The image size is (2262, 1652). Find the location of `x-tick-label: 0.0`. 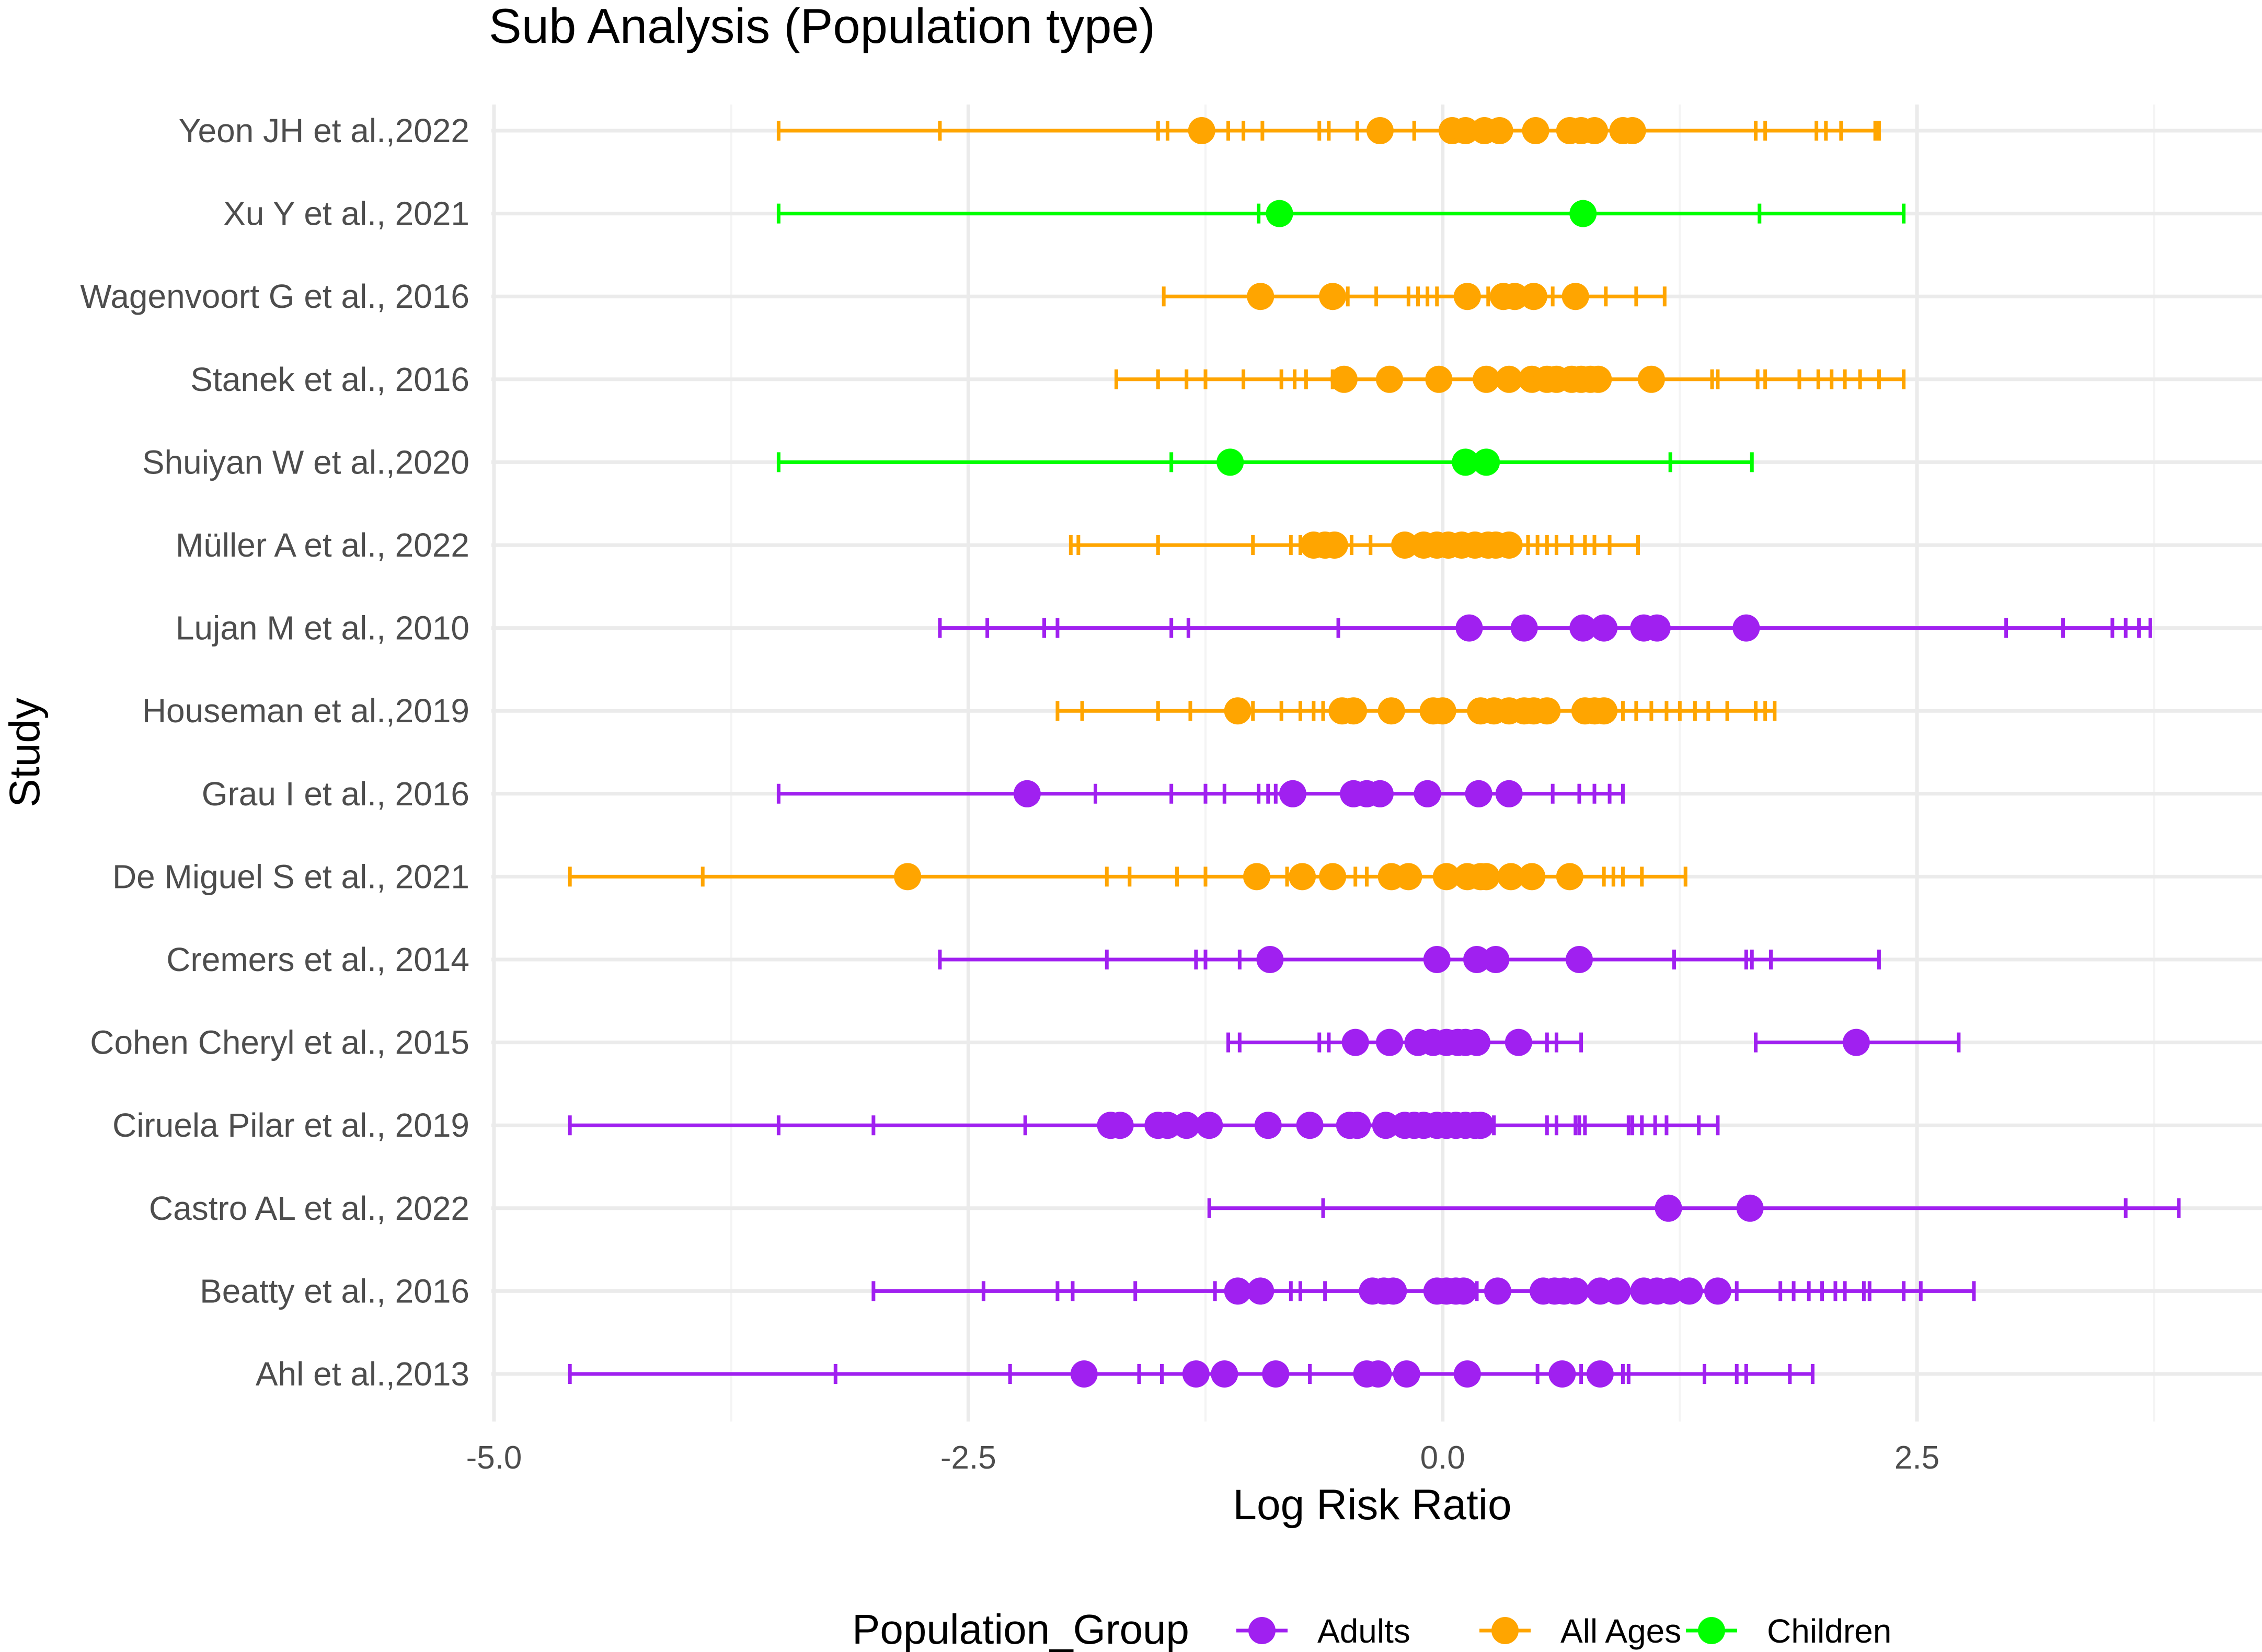

x-tick-label: 0.0 is located at coordinates (1442, 1458).